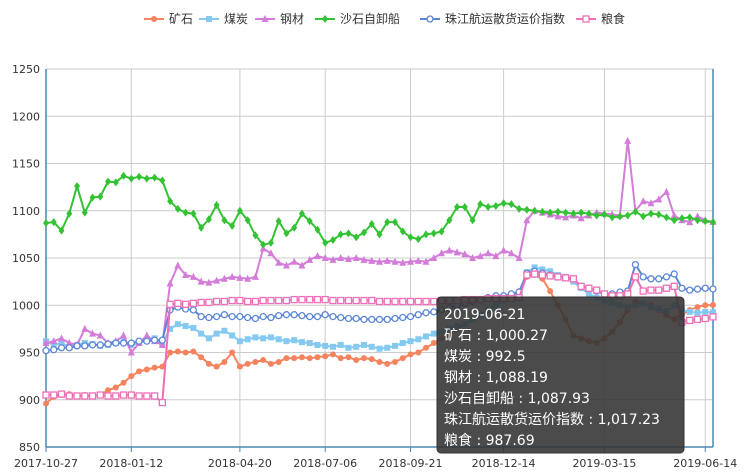 The width and height of the screenshot is (753, 476). I want to click on legend-label: 煤炭, so click(236, 19).